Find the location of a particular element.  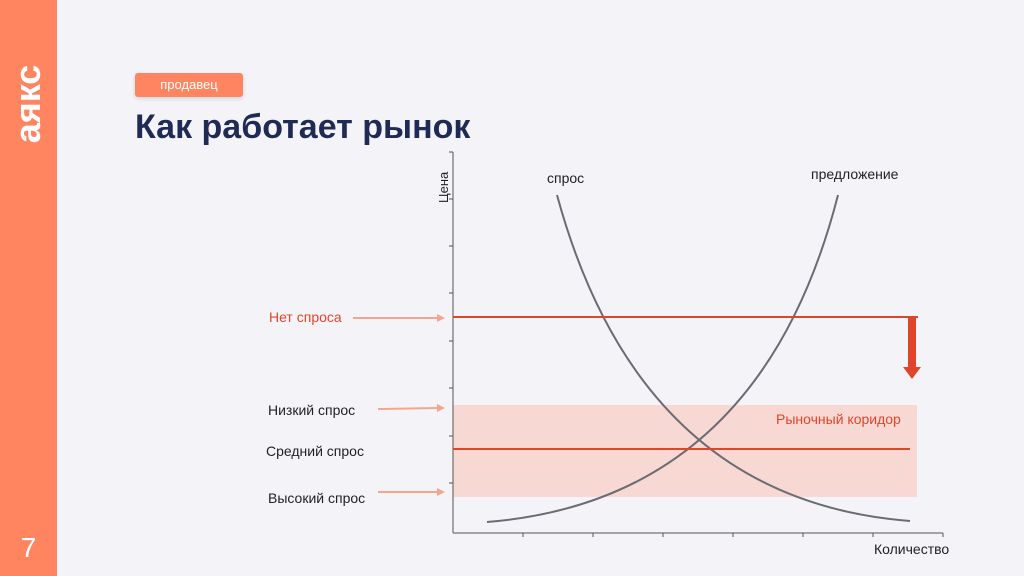

market-corridor-label: Рыночный коридор is located at coordinates (838, 419).